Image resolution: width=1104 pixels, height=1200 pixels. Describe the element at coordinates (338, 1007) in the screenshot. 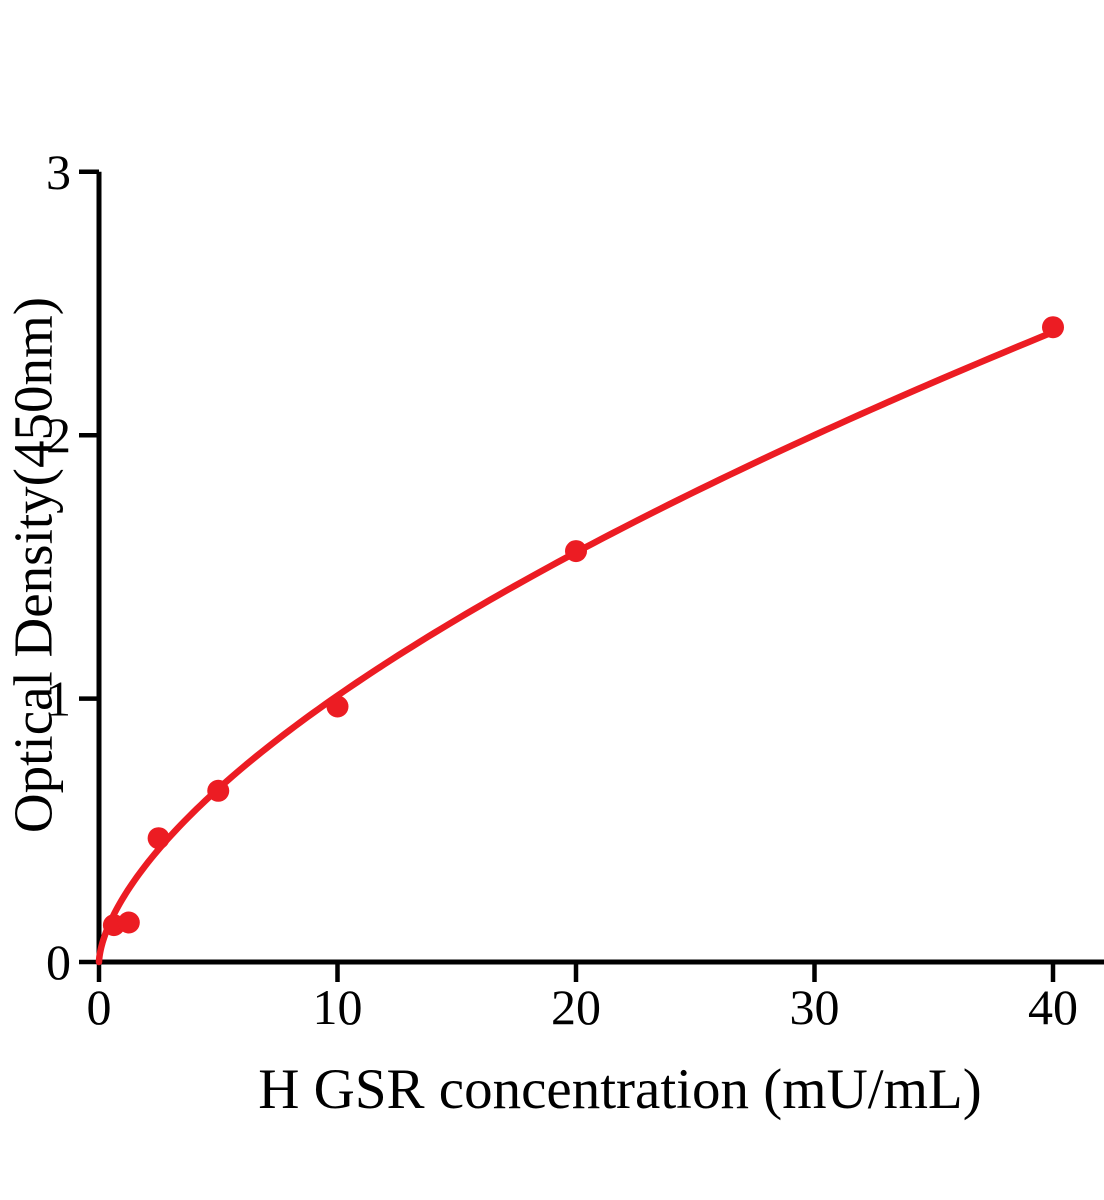

I see `x-tick-label: 10` at that location.